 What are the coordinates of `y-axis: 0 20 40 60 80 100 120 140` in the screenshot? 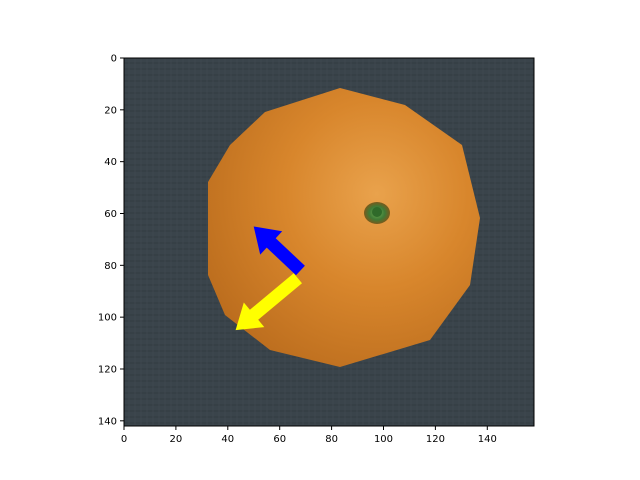 It's located at (111, 240).